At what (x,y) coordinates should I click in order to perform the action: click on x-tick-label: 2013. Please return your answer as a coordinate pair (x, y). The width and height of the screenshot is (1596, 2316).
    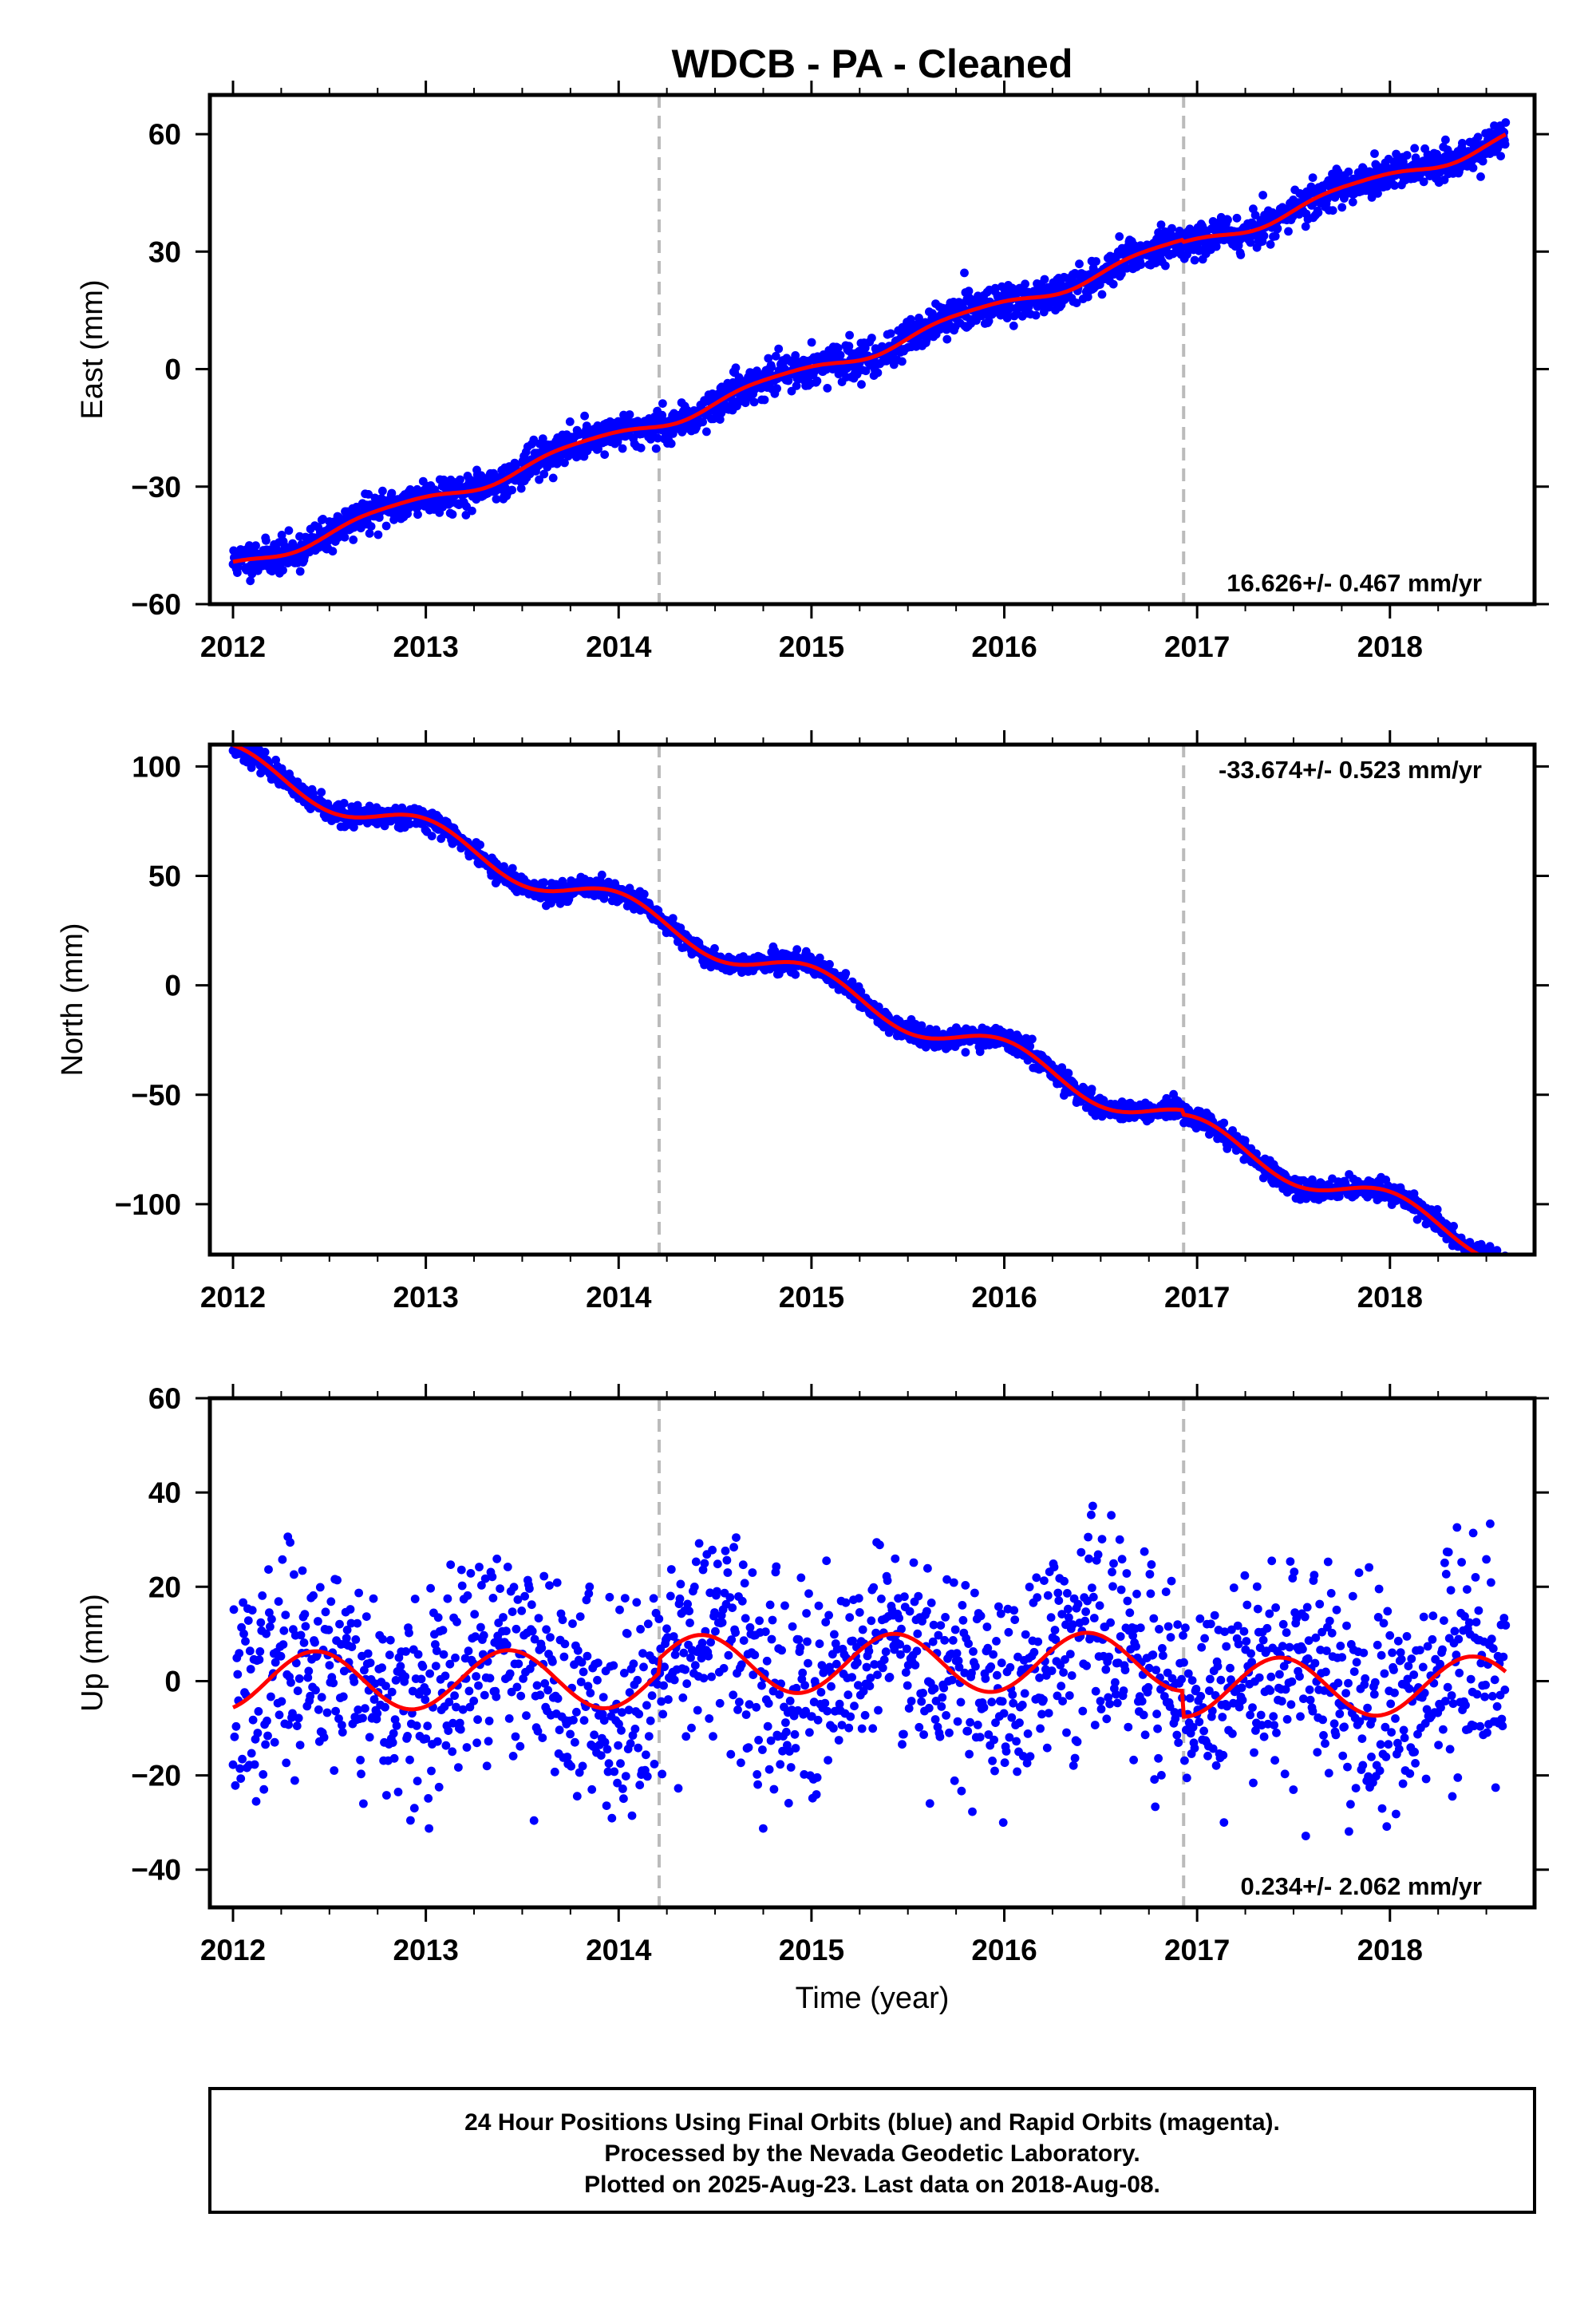
    Looking at the image, I should click on (425, 1297).